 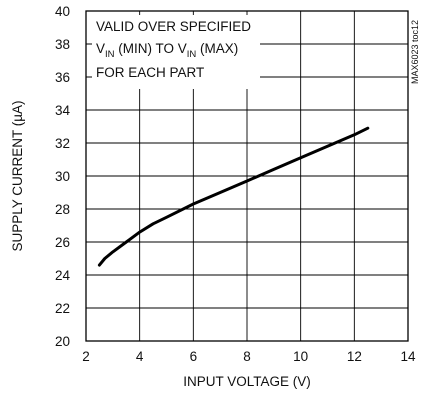 I want to click on annotation-line-1: VALID OVER SPECIFIED, so click(x=173, y=26).